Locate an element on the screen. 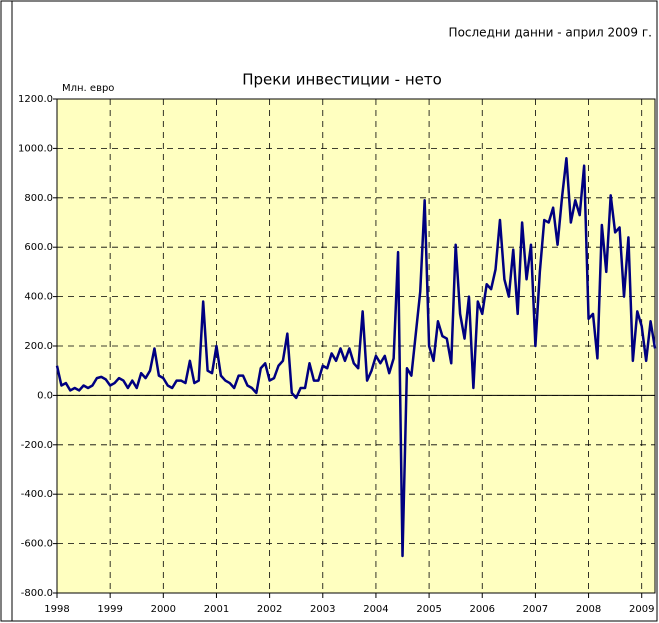  y-tick-label: 800.0 is located at coordinates (38, 198).